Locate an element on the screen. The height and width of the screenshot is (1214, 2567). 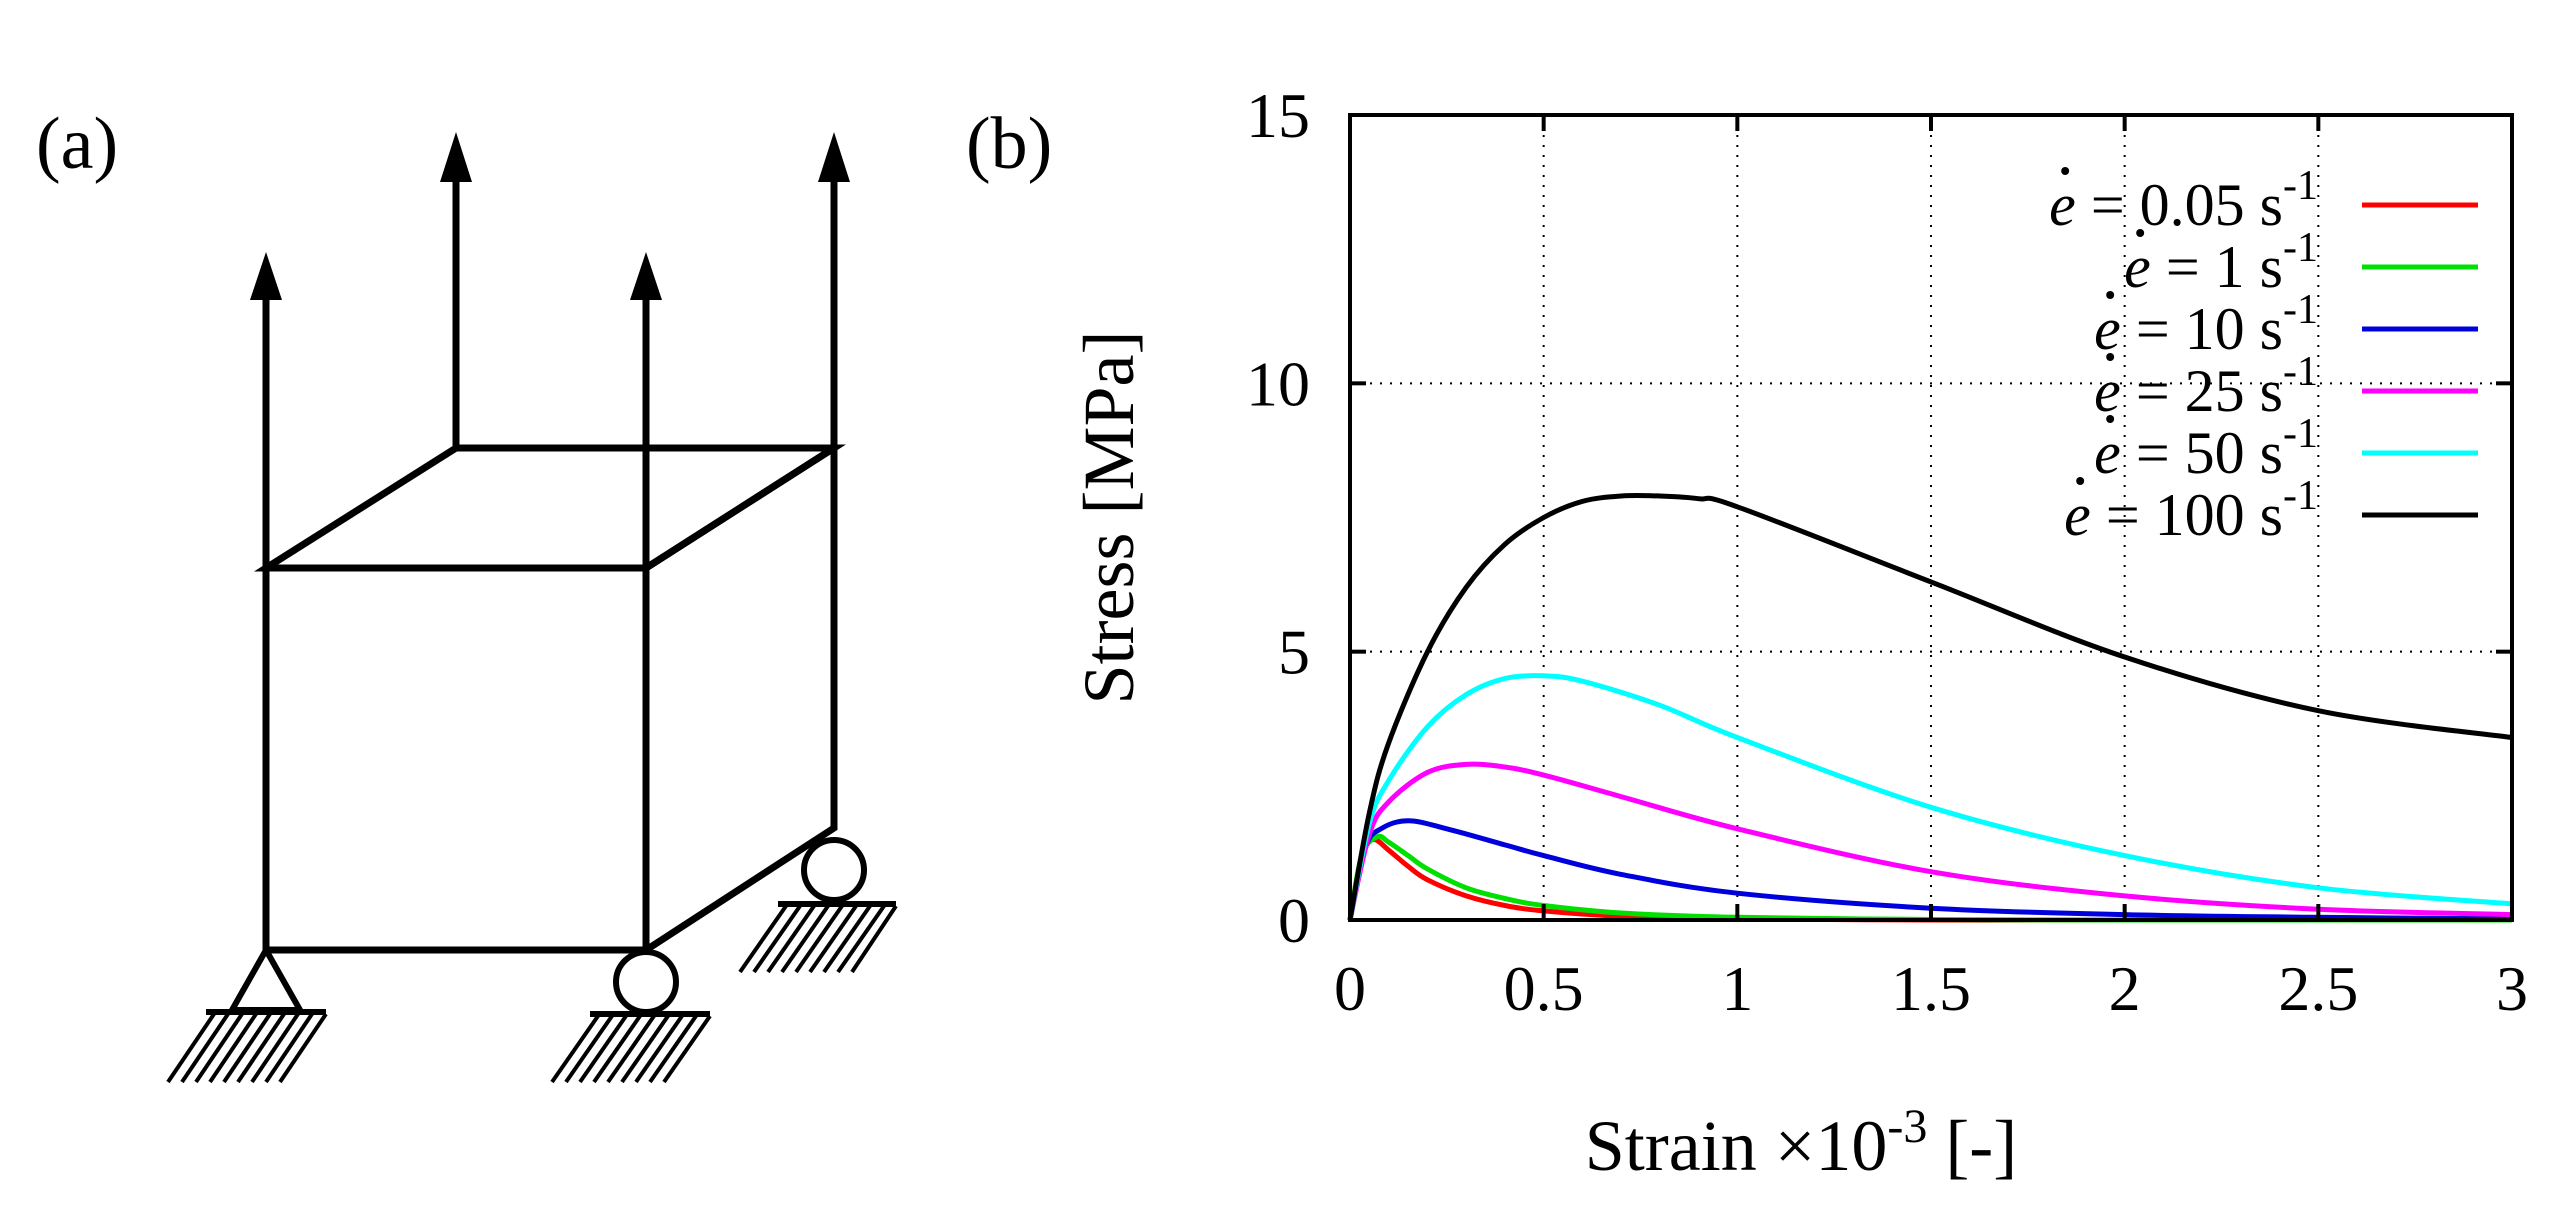
legend-label: e = 25 s-1 is located at coordinates (2206, 386).